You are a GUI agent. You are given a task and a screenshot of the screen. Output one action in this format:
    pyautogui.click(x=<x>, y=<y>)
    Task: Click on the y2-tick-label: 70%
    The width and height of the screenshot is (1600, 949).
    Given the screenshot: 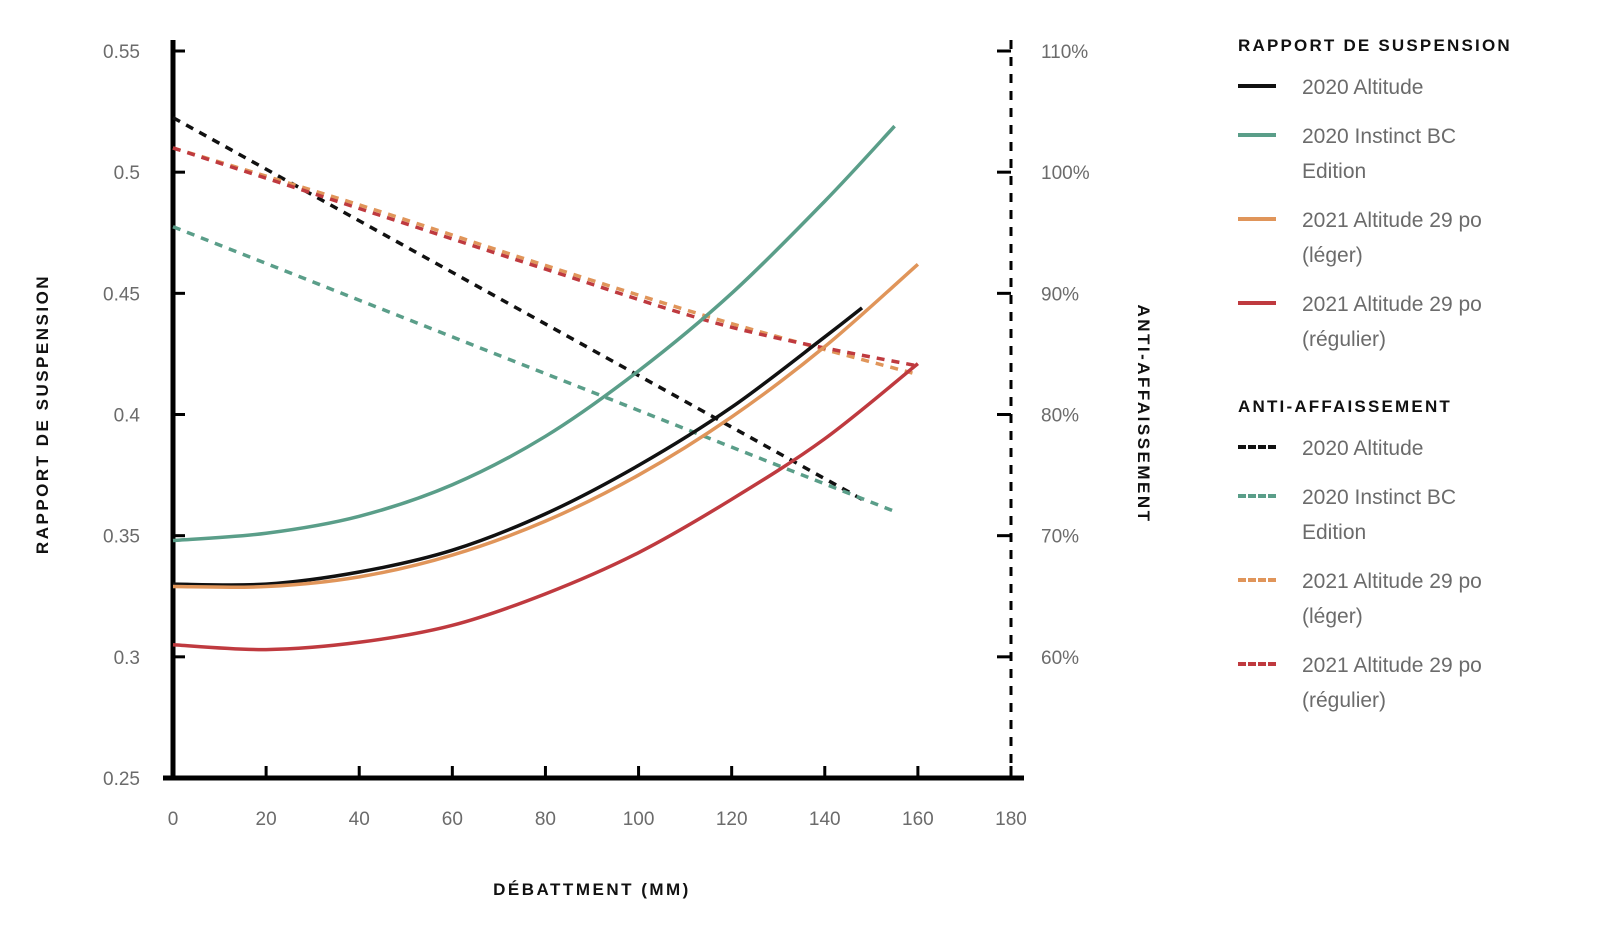 What is the action you would take?
    pyautogui.click(x=1060, y=537)
    